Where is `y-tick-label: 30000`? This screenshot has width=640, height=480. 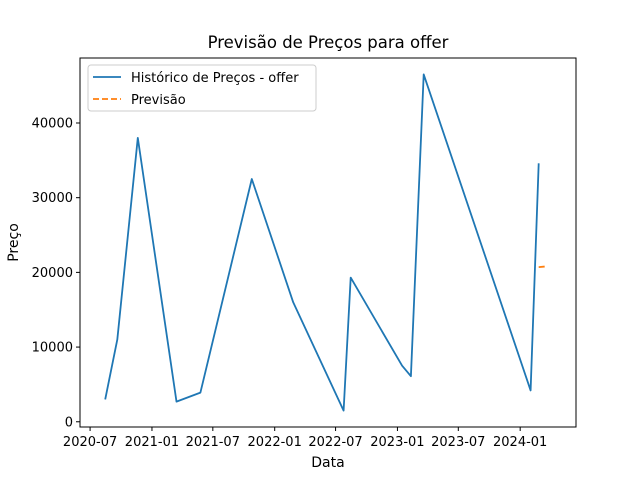 y-tick-label: 30000 is located at coordinates (52, 198).